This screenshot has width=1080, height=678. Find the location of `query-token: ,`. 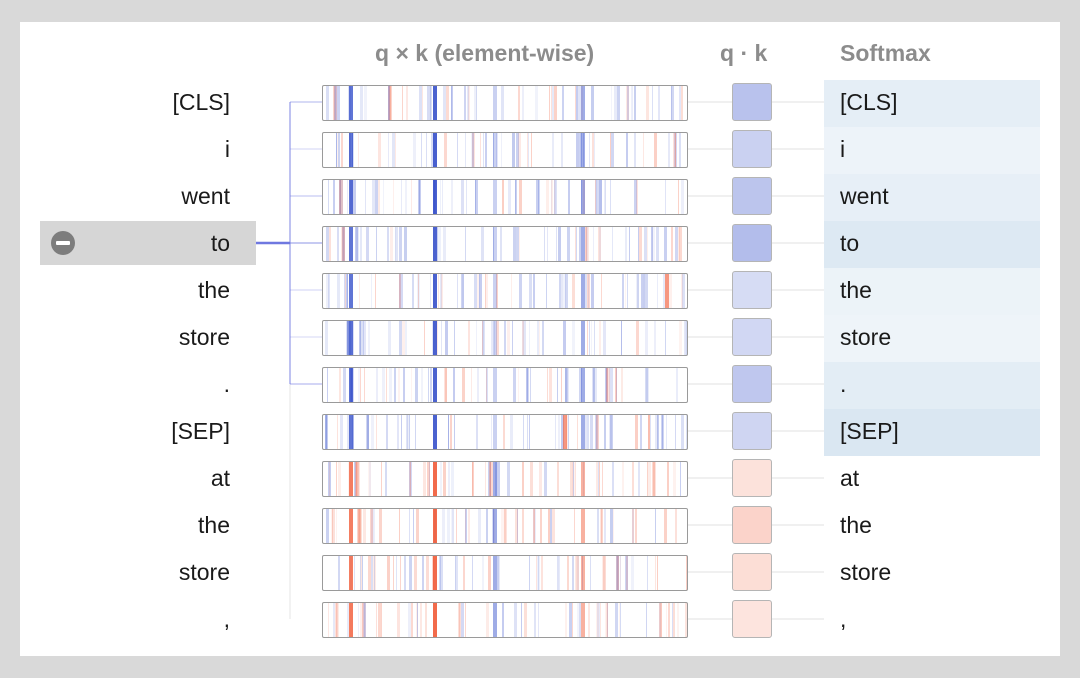

query-token: , is located at coordinates (226, 619).